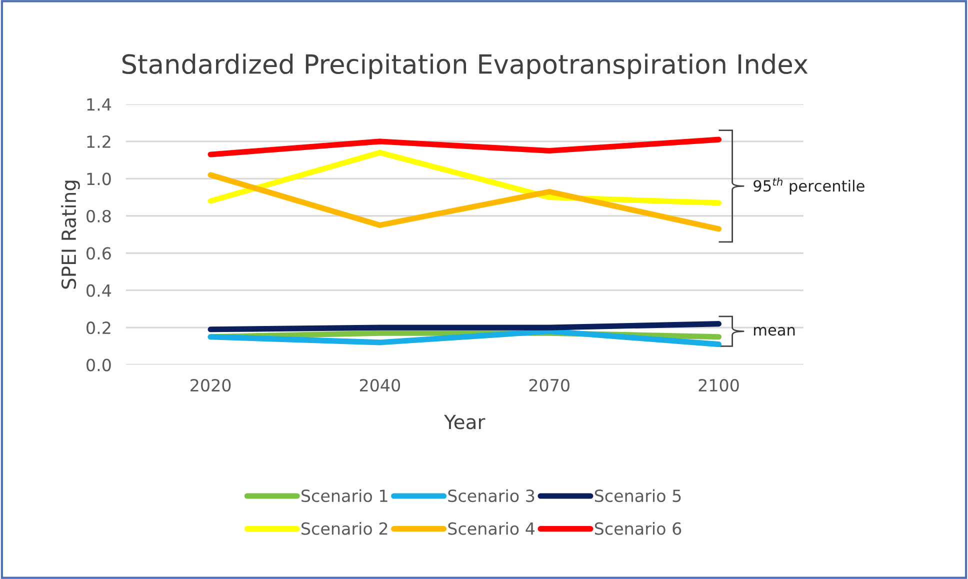 The width and height of the screenshot is (968, 579). What do you see at coordinates (98, 253) in the screenshot?
I see `y-tick-label: 0.6` at bounding box center [98, 253].